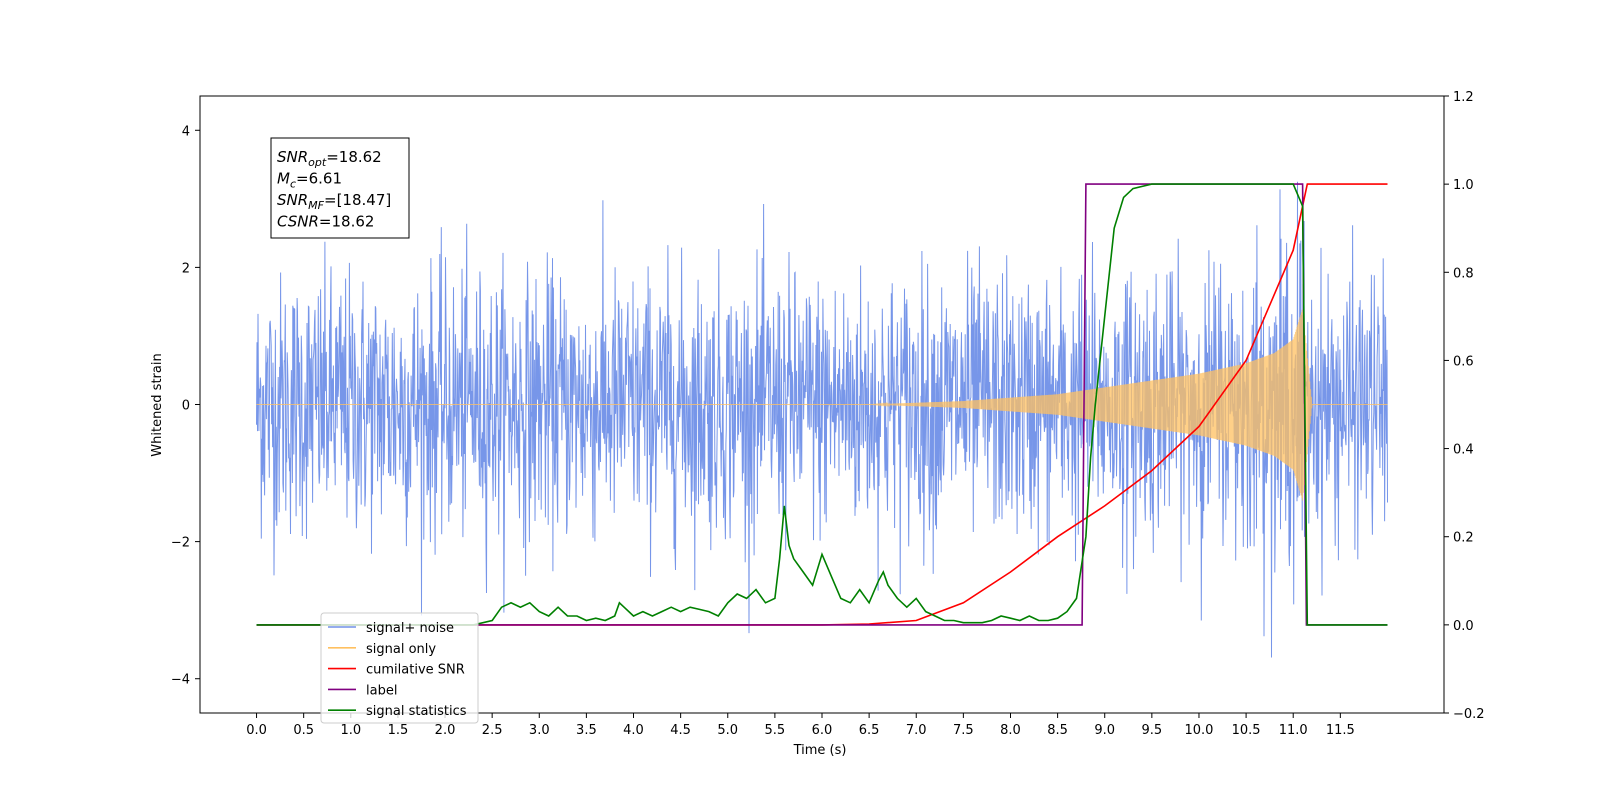 This screenshot has height=800, width=1600. I want to click on legend-label-signal-statistics: signal statistics, so click(416, 711).